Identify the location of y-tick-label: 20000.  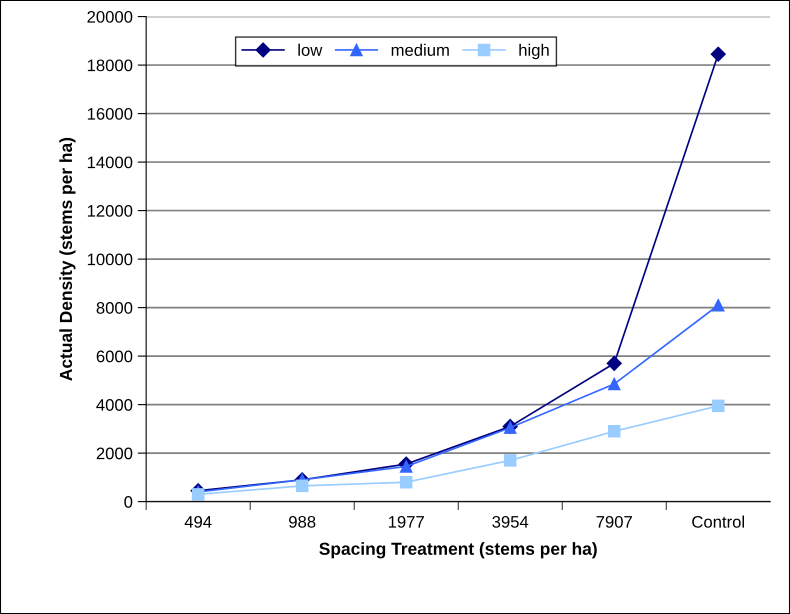
(109, 16).